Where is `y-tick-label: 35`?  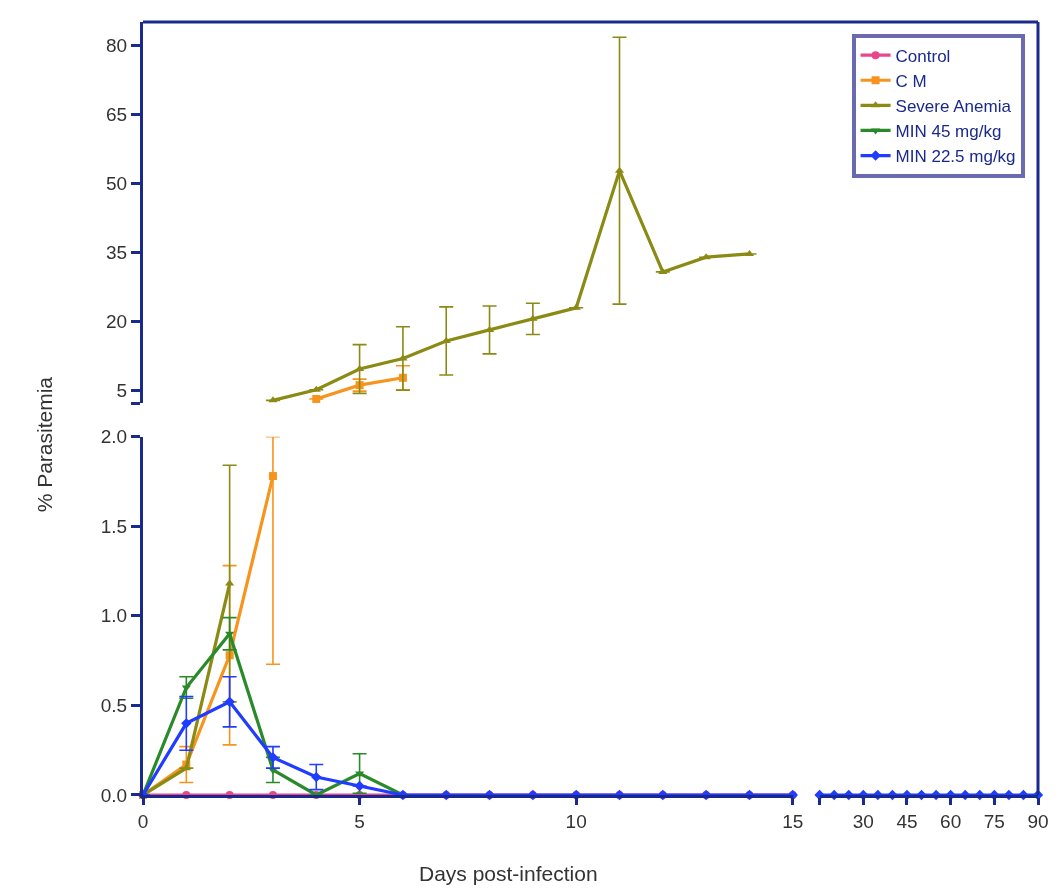 y-tick-label: 35 is located at coordinates (117, 252).